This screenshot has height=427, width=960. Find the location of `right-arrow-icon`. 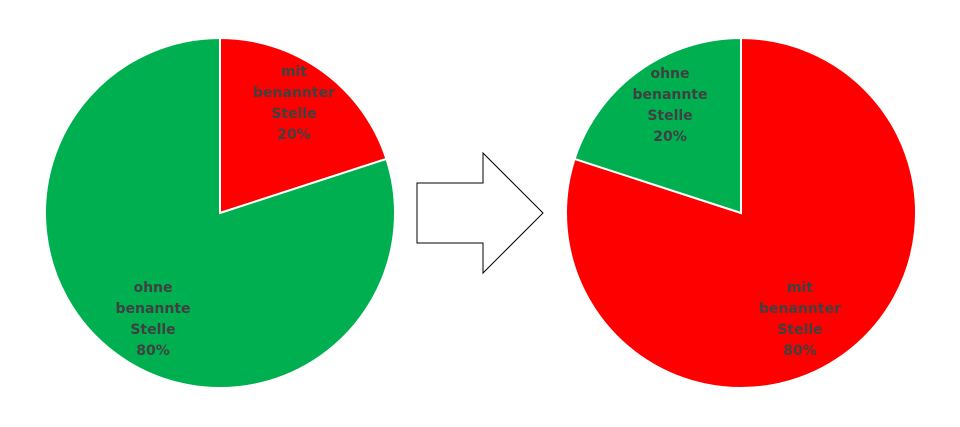

right-arrow-icon is located at coordinates (480, 213).